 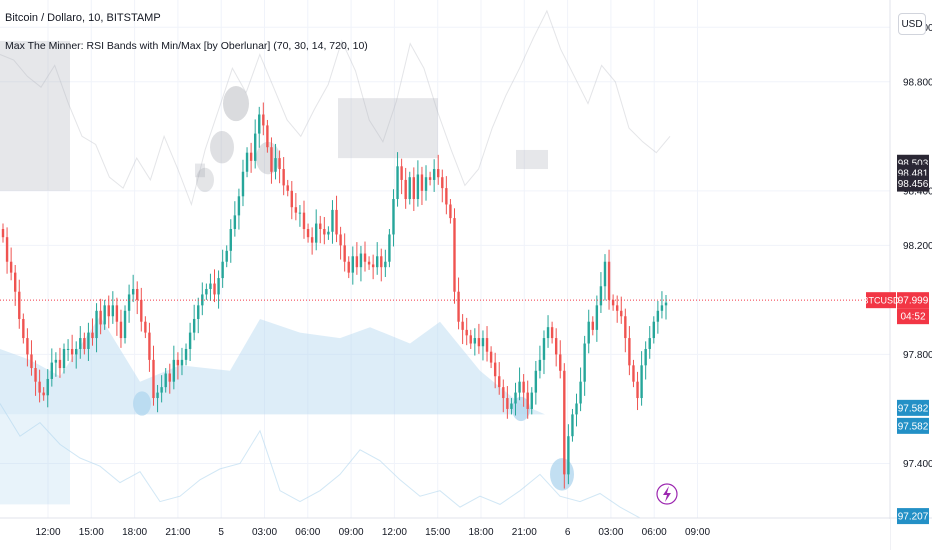 I want to click on price-label-lower-3: 97.207, so click(x=913, y=517).